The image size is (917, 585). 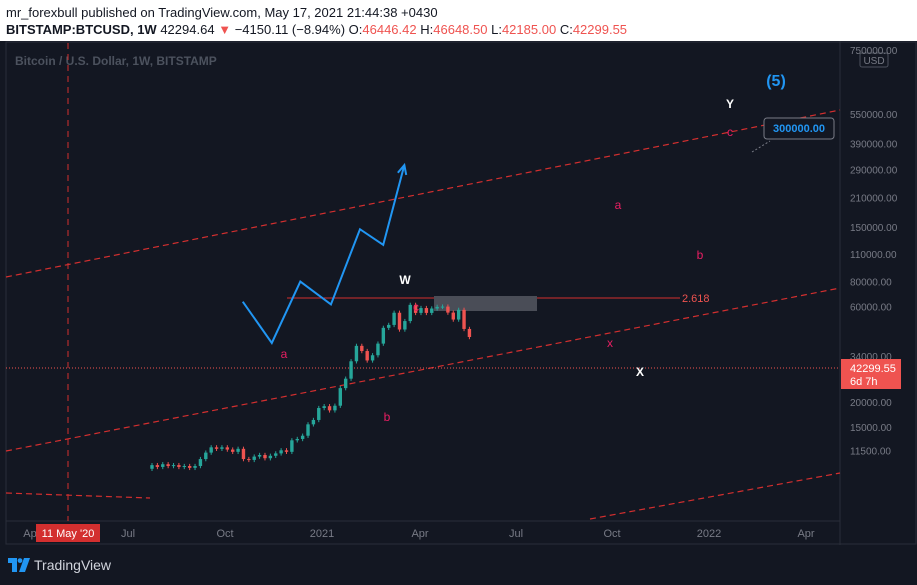 What do you see at coordinates (566, 29) in the screenshot?
I see `close-label: C:` at bounding box center [566, 29].